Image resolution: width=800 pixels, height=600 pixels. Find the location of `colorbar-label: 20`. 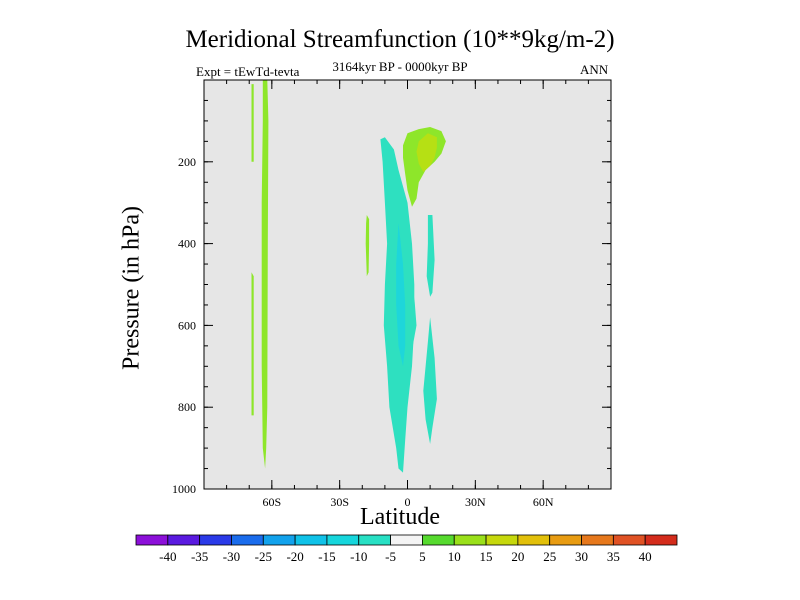

colorbar-label: 20 is located at coordinates (517, 556).